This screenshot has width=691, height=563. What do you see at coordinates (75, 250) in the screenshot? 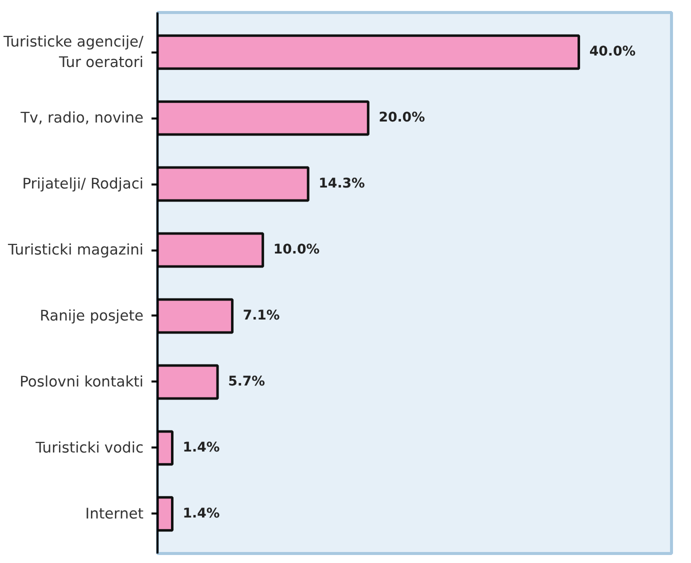
I see `y-tick-label: Turisticki magazini` at bounding box center [75, 250].